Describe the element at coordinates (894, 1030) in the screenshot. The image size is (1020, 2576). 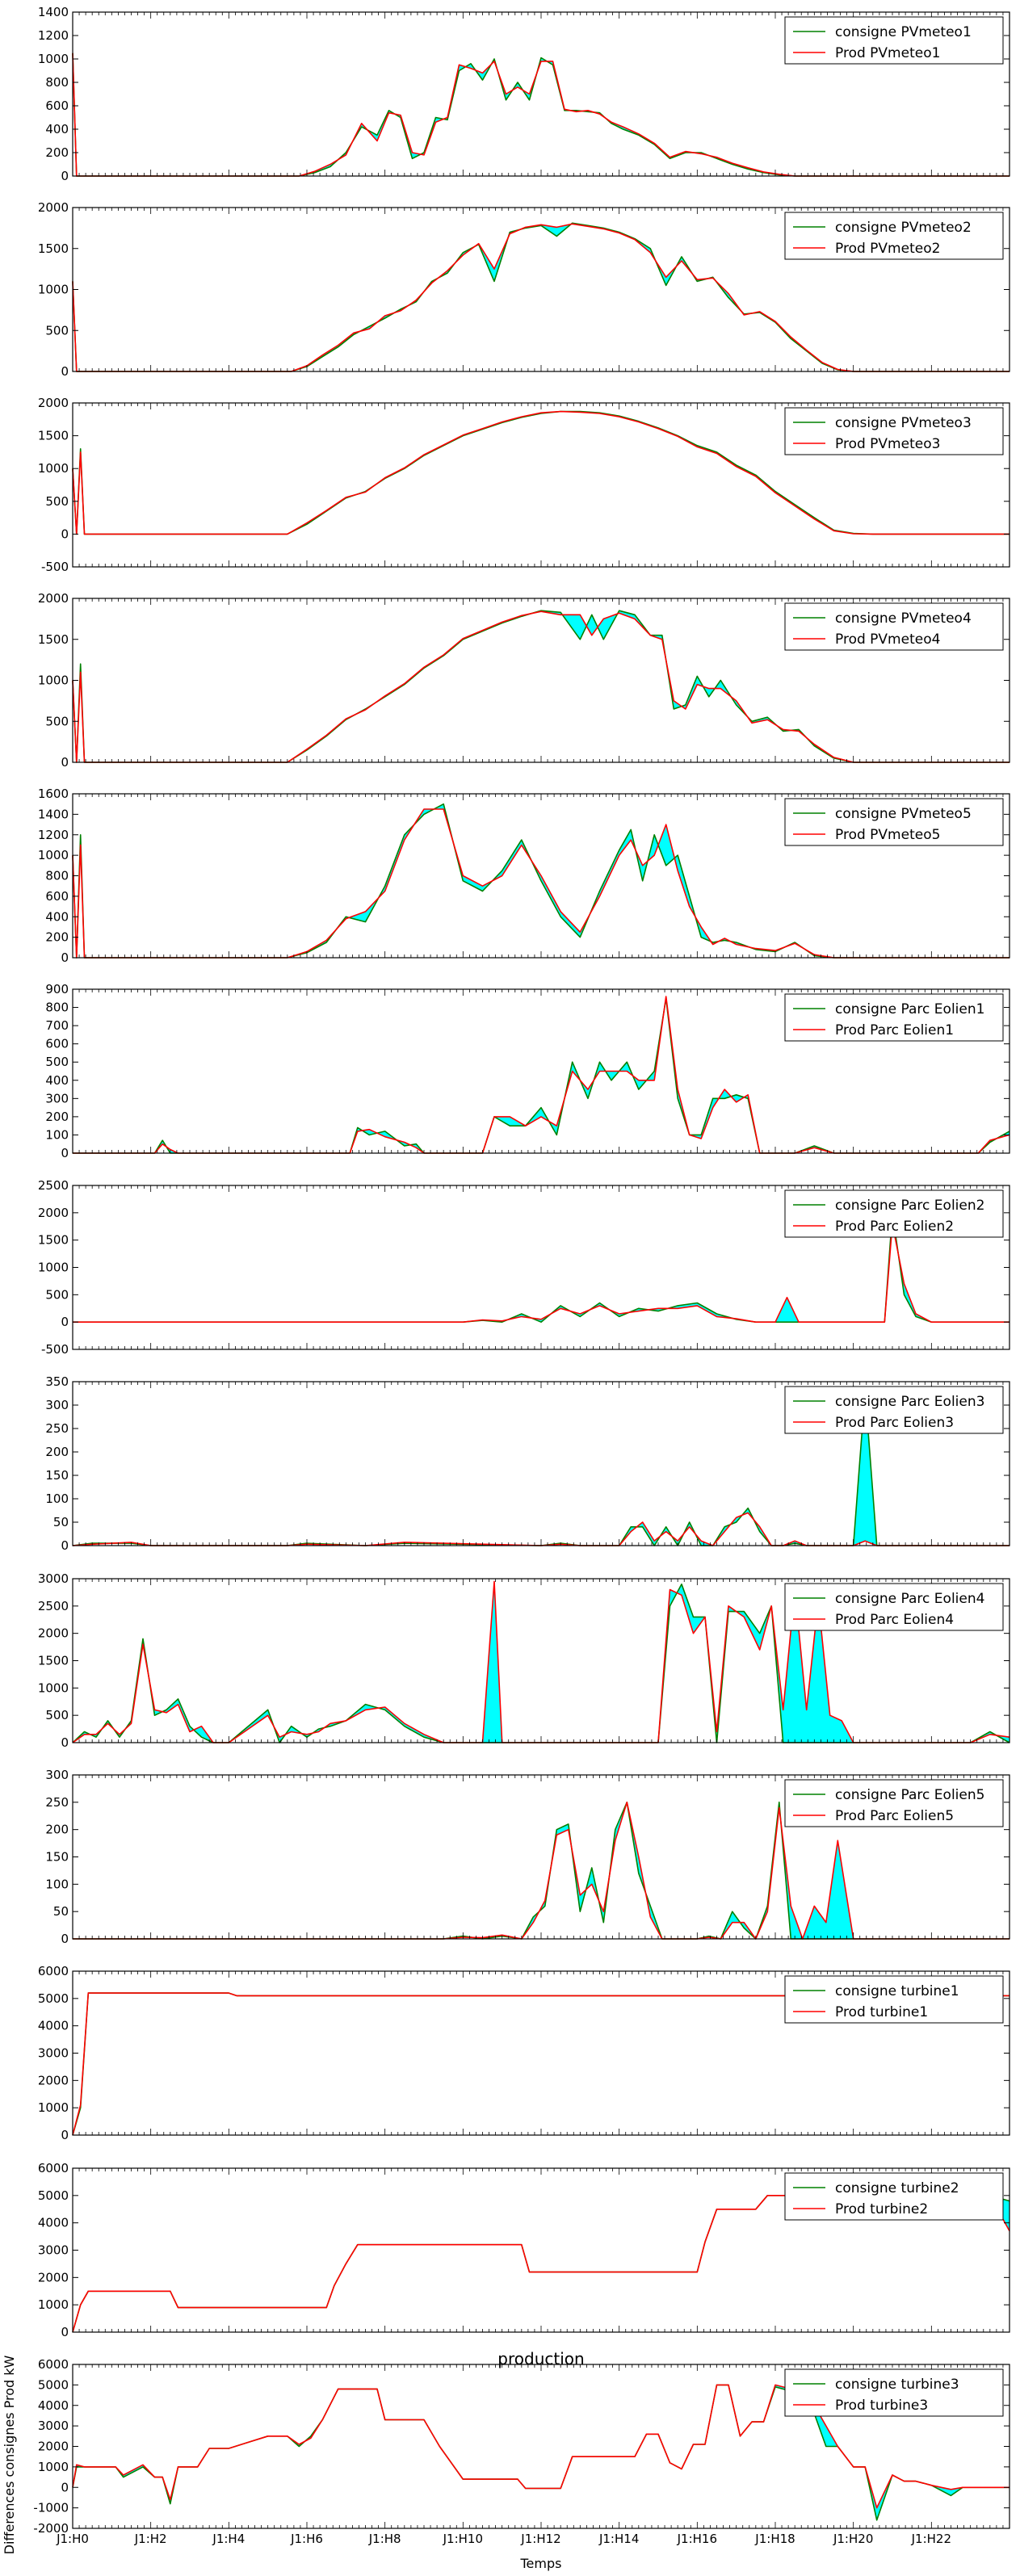
I see `legend-label: Prod Parc Eolien1` at that location.